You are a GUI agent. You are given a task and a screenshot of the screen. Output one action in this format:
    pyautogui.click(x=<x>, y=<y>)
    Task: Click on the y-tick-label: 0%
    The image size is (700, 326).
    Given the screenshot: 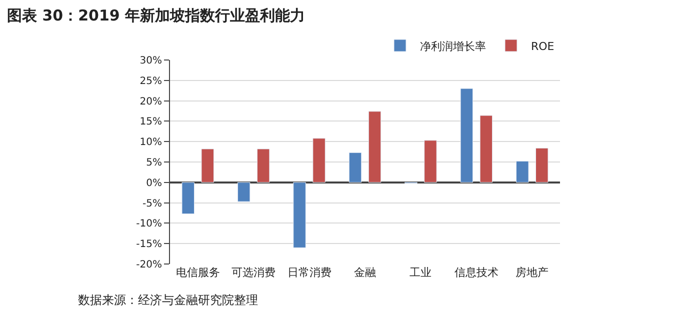 What is the action you would take?
    pyautogui.click(x=154, y=183)
    